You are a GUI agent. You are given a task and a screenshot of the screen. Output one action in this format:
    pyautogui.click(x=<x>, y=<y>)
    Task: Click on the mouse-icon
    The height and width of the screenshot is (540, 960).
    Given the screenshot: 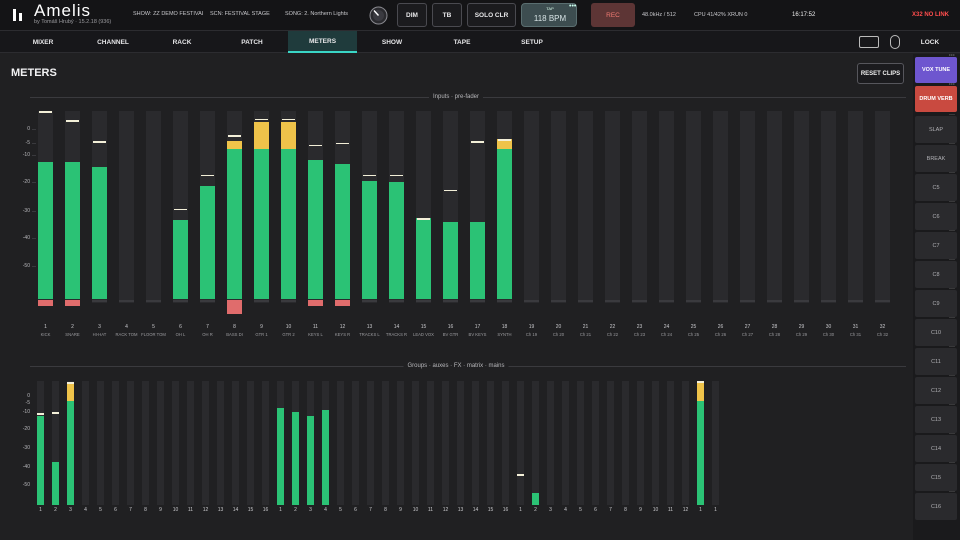 What is the action you would take?
    pyautogui.click(x=895, y=42)
    